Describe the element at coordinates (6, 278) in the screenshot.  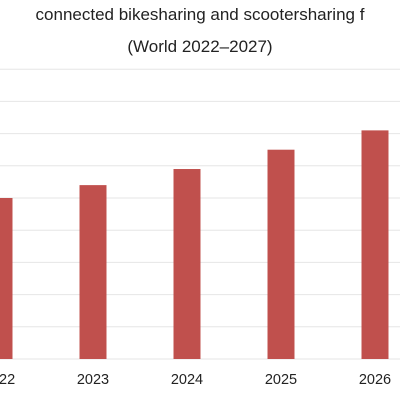
I see `bar-2022` at that location.